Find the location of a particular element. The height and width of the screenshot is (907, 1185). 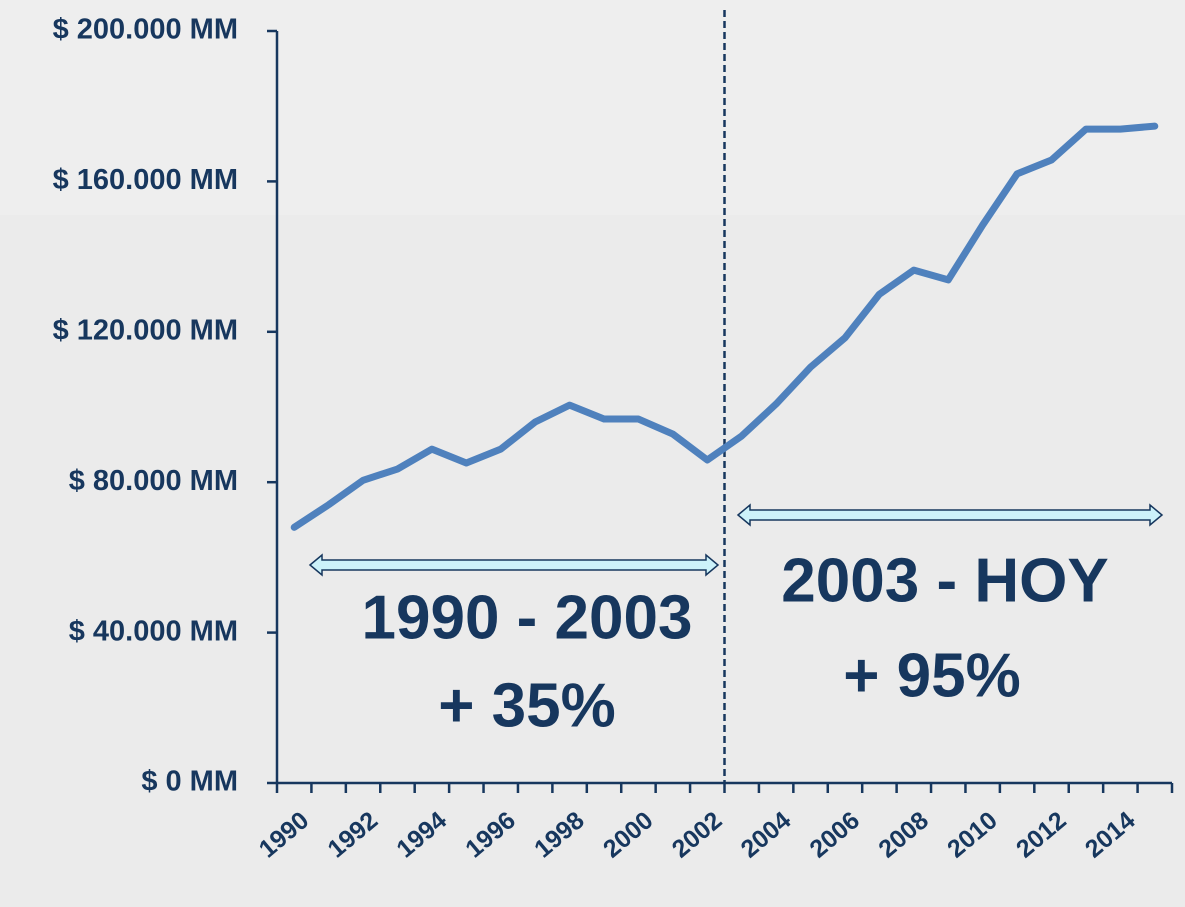

x-tick-label: 2008 is located at coordinates (903, 834).